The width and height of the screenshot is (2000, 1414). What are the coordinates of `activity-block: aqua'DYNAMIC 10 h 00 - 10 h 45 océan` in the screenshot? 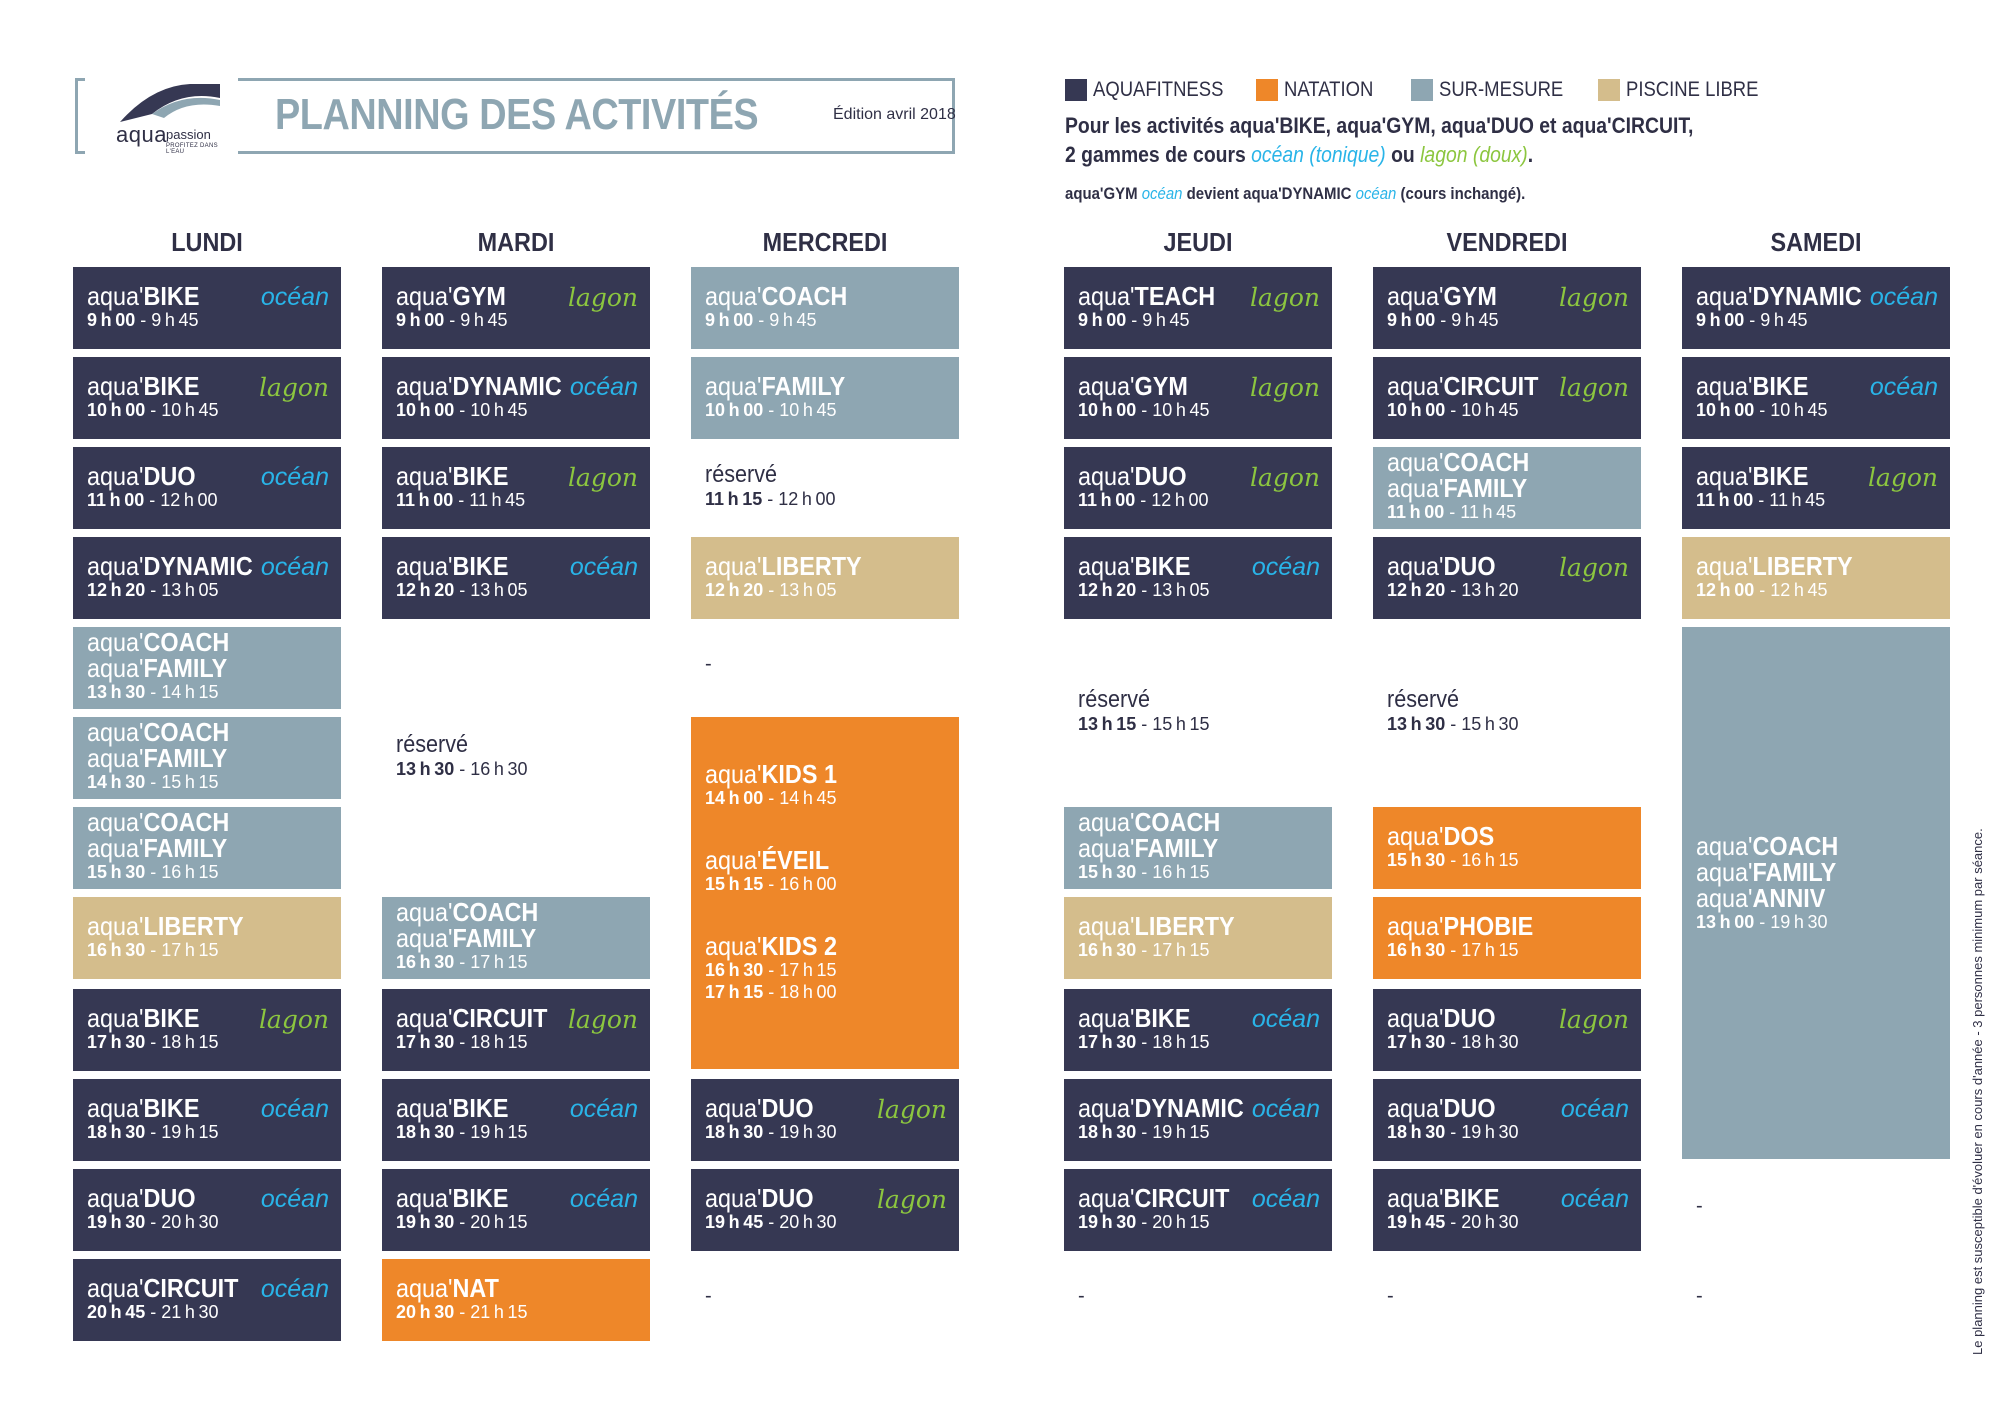 It's located at (516, 398).